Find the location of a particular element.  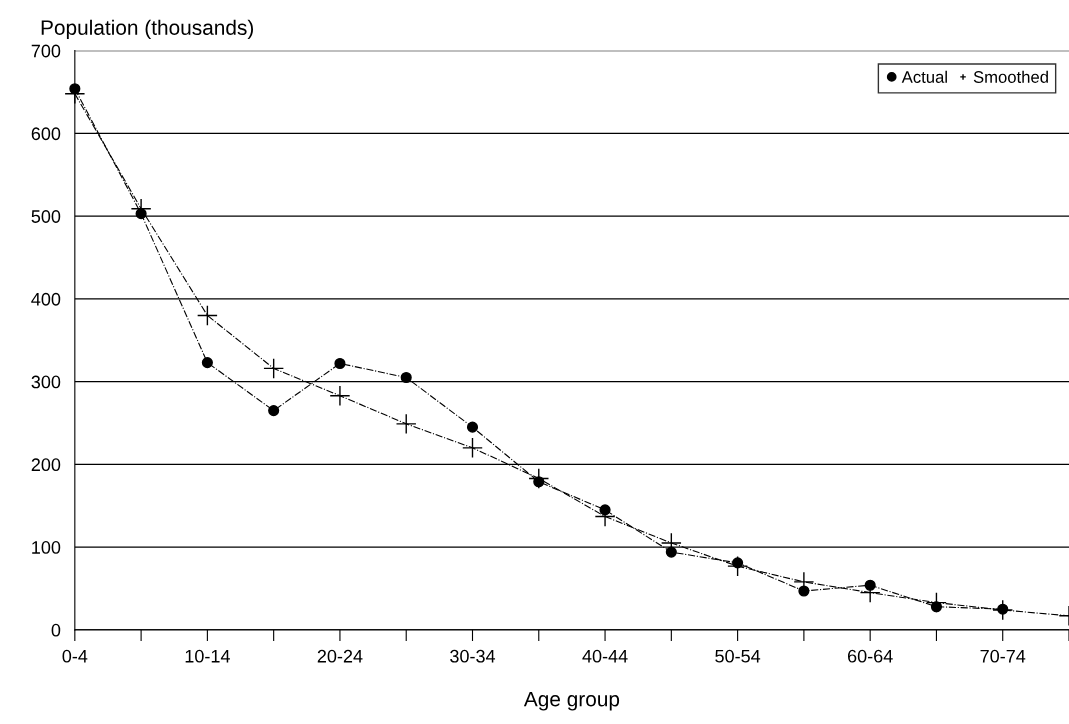

x-tick-label: 30-34 is located at coordinates (473, 656).